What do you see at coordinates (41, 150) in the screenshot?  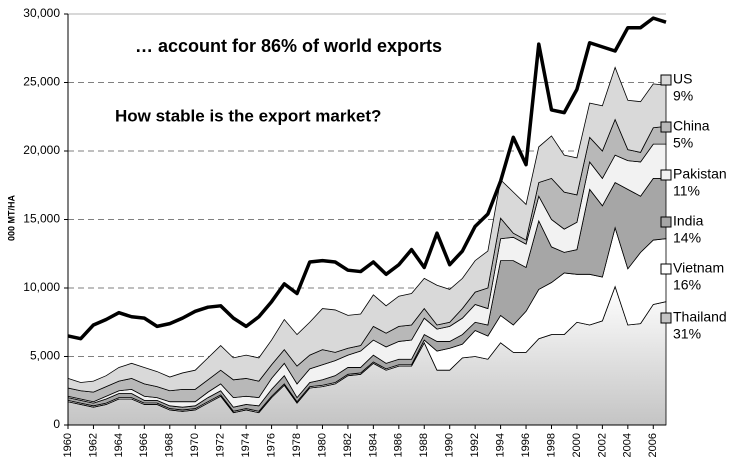 I see `y-tick-label: 20,000` at bounding box center [41, 150].